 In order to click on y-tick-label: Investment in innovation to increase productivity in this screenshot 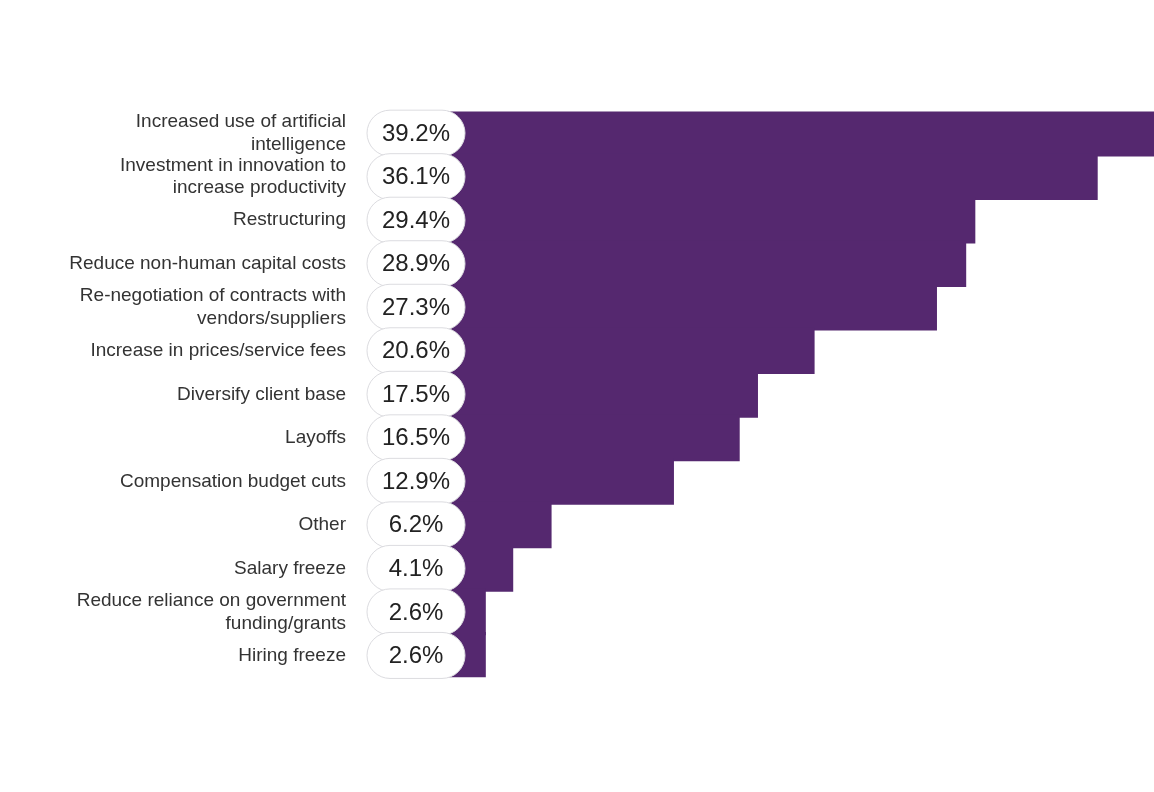, I will do `click(233, 175)`.